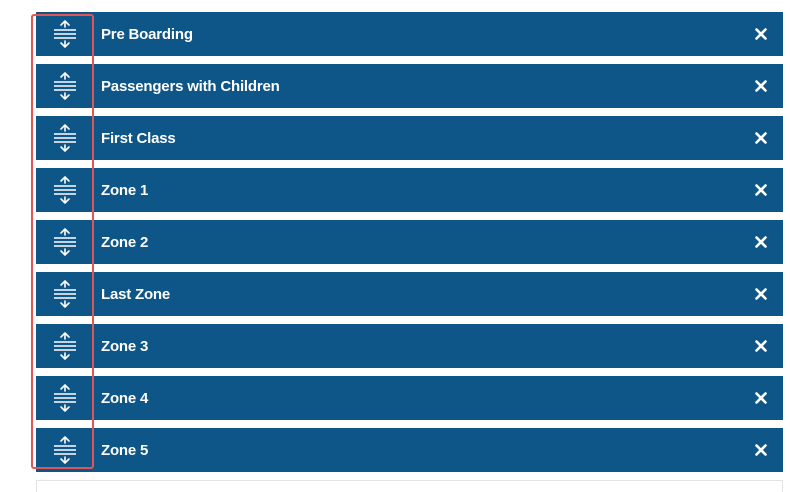  I want to click on boarding-group-row: Zone 5, so click(409, 450).